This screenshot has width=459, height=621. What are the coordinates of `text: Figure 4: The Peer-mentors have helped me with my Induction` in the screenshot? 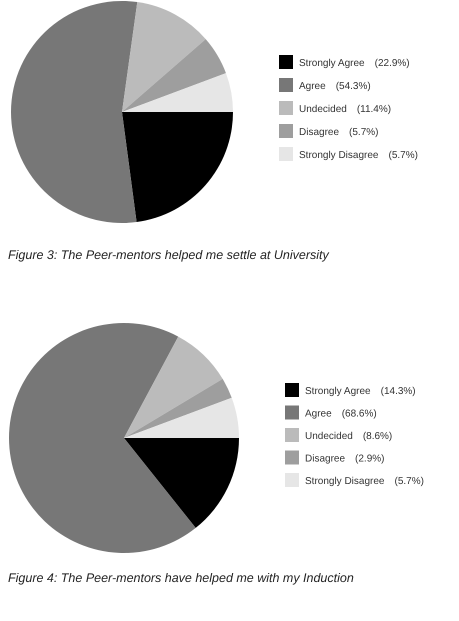 It's located at (181, 578).